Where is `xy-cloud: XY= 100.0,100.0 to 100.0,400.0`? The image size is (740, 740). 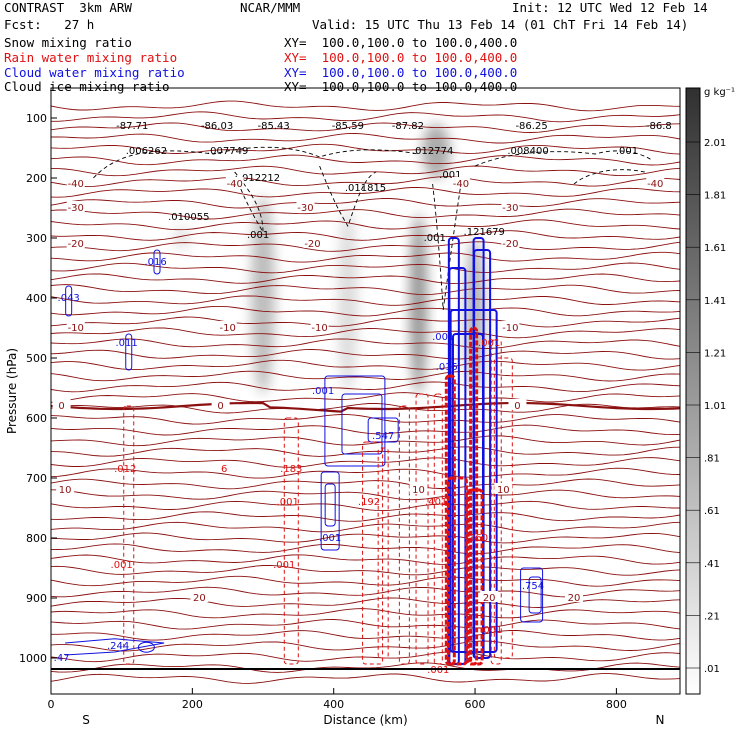 xy-cloud: XY= 100.0,100.0 to 100.0,400.0 is located at coordinates (401, 72).